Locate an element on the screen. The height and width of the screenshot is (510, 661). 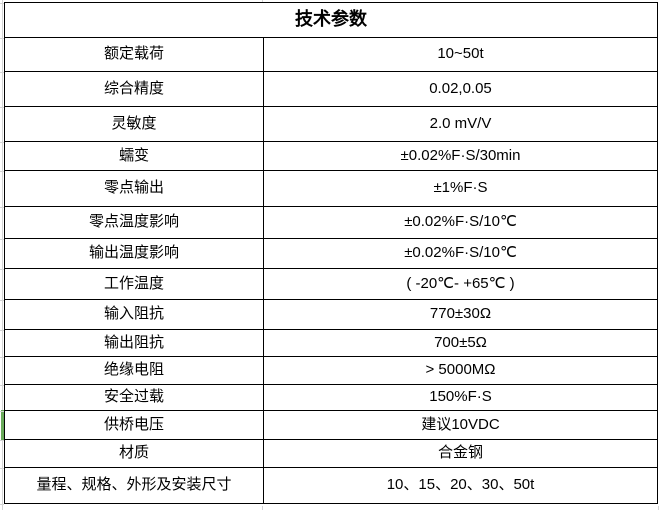
spec-label: 输入阻抗 is located at coordinates (134, 314).